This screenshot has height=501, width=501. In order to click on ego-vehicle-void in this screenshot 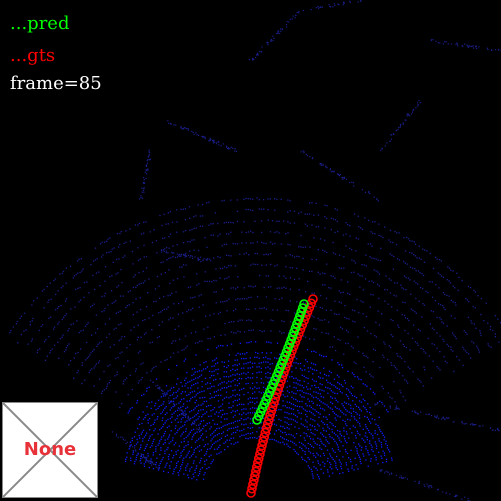, I will do `click(258, 472)`.